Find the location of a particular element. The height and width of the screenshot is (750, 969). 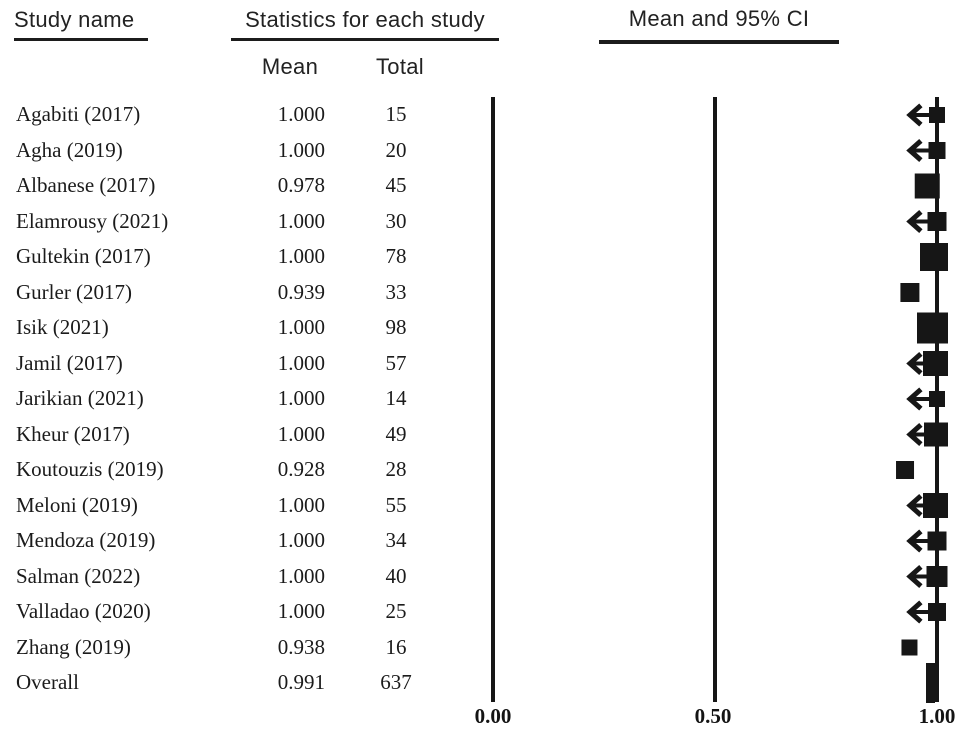

total-value-cell: 49 is located at coordinates (396, 434).